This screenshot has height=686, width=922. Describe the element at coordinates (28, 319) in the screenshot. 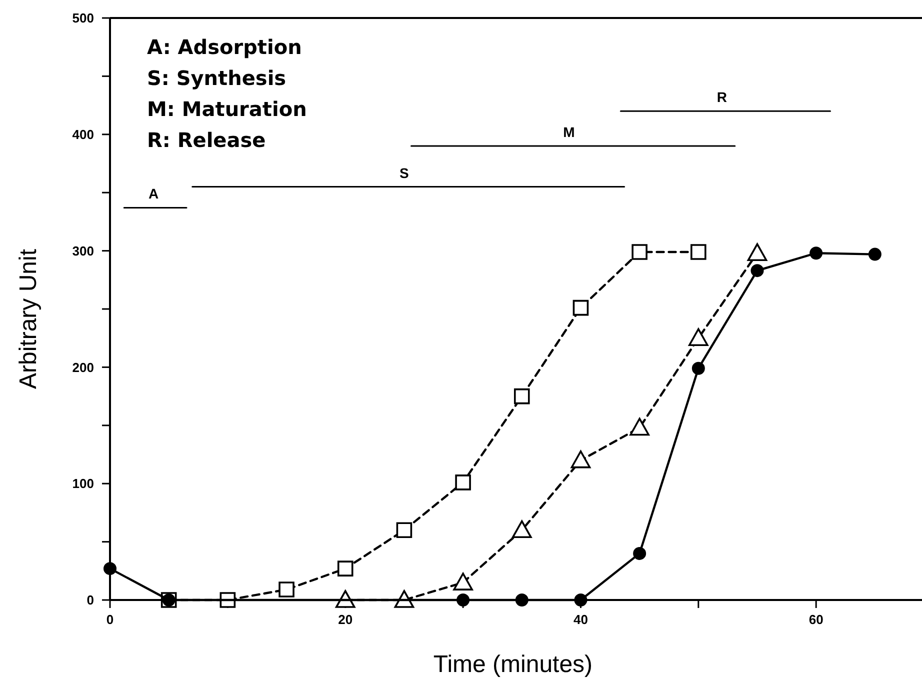

I see `y-axis-title: Arbitrary Unit` at that location.